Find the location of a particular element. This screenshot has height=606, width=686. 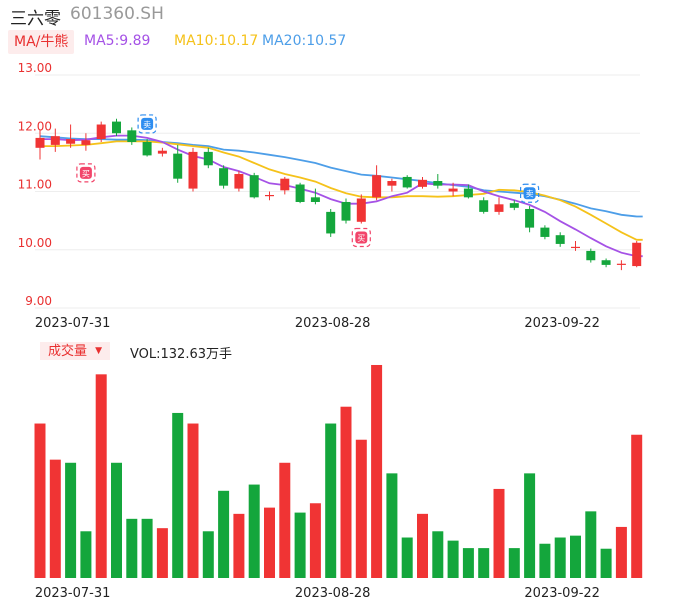

ma-toggle-button: MA/牛熊 is located at coordinates (41, 42).